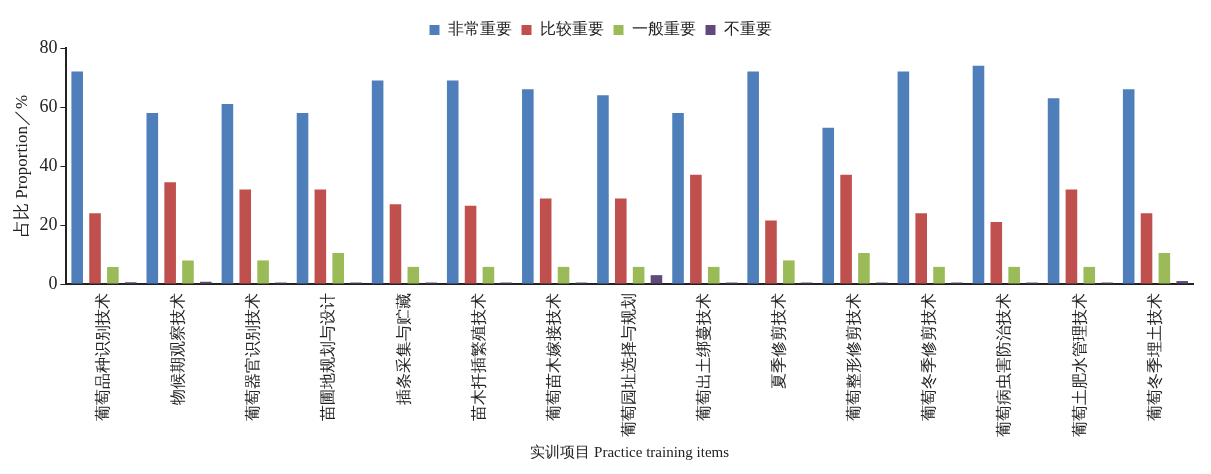  I want to click on x-tick-label: 葡萄出土绑蔓技术, so click(704, 357).